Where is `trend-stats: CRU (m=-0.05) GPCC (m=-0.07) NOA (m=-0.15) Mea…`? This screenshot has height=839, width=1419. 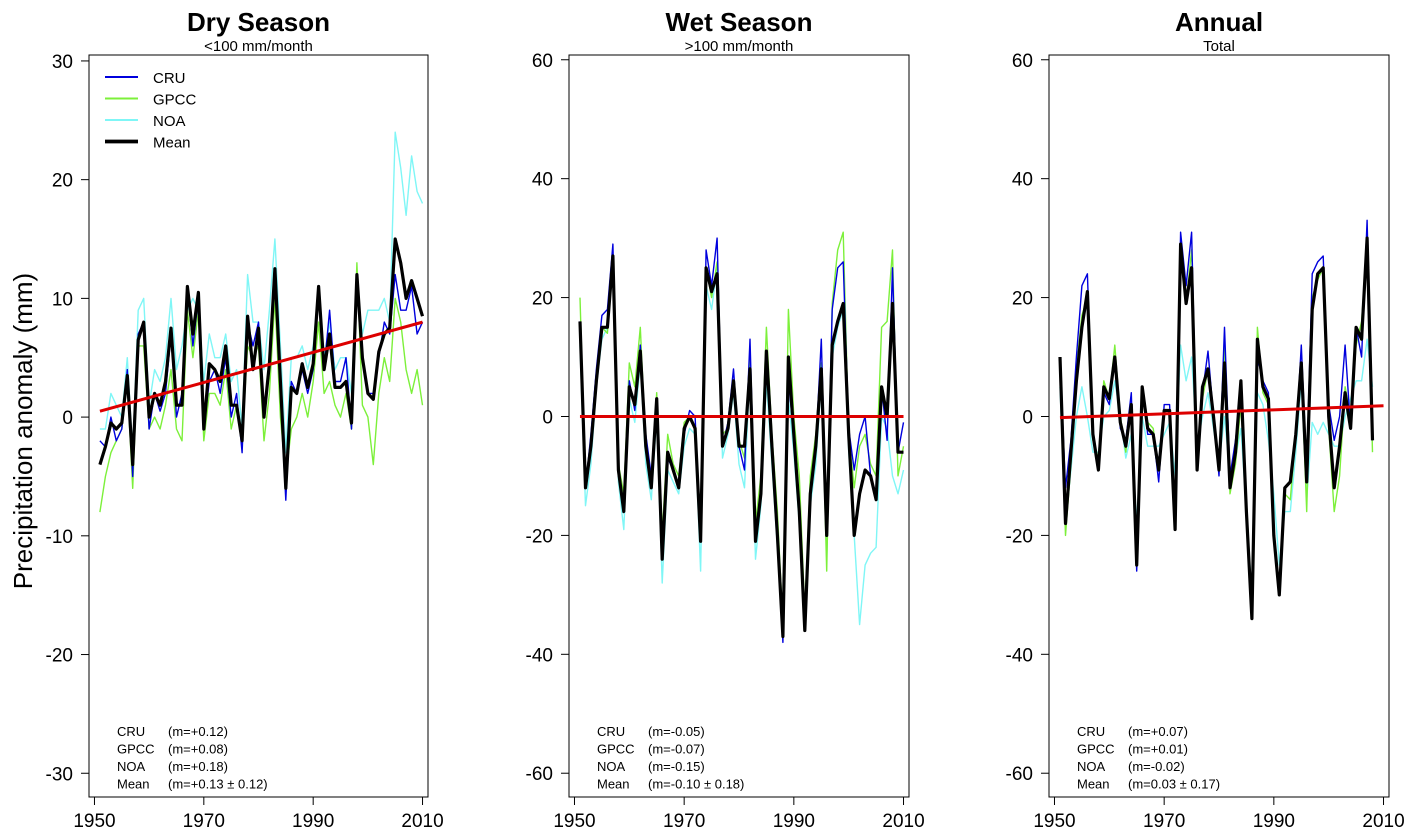 trend-stats: CRU (m=-0.05) GPCC (m=-0.07) NOA (m=-0.15) Mea… is located at coordinates (670, 758).